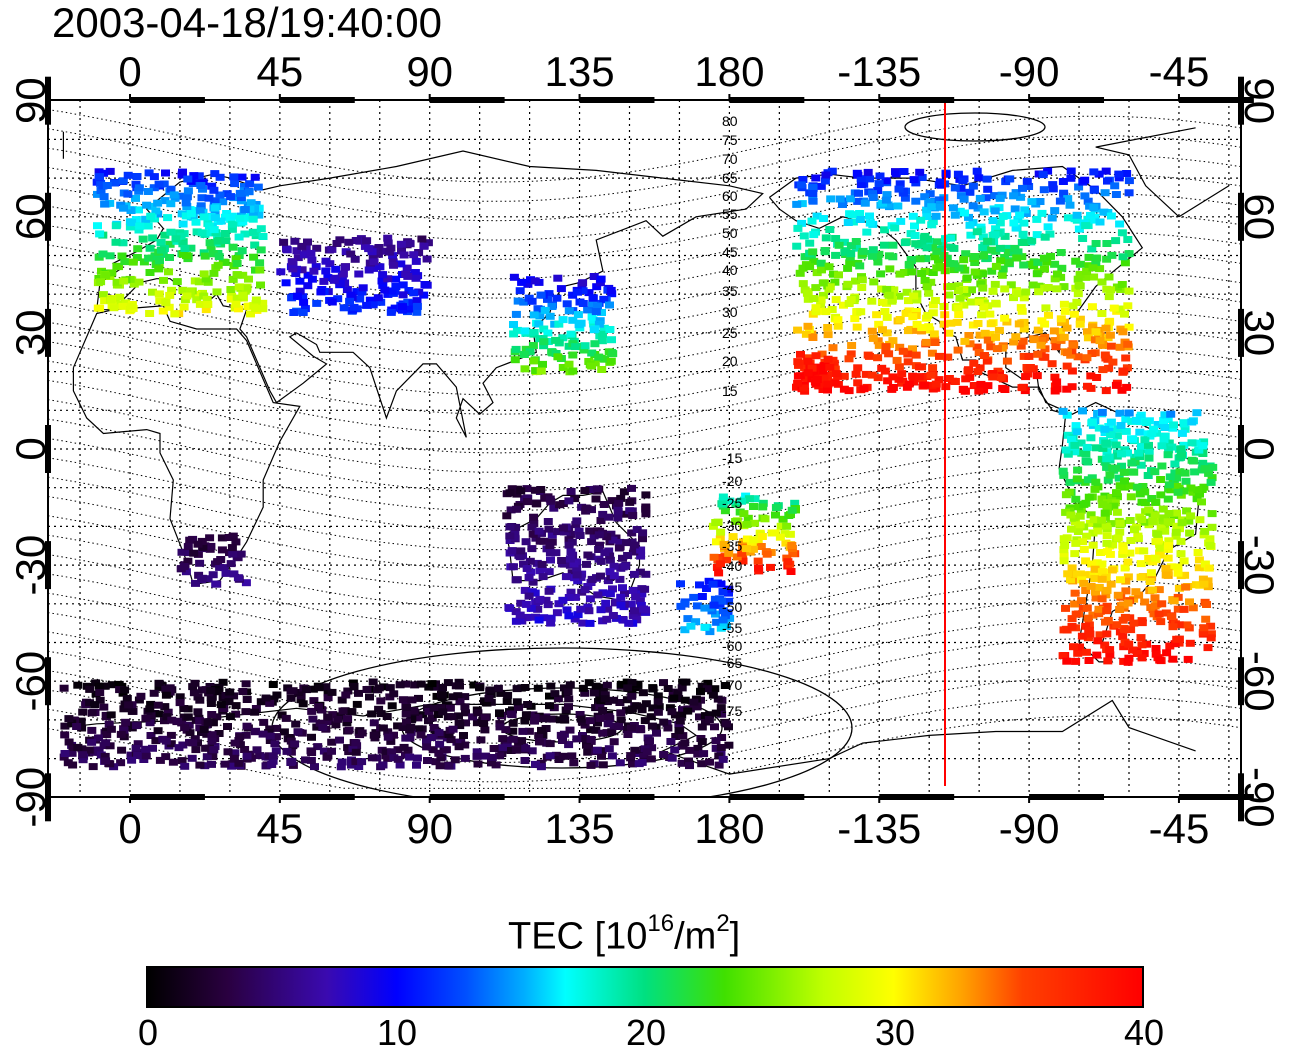 The image size is (1292, 1057). Describe the element at coordinates (167, 100) in the screenshot. I see `axis-bar-segment` at that location.